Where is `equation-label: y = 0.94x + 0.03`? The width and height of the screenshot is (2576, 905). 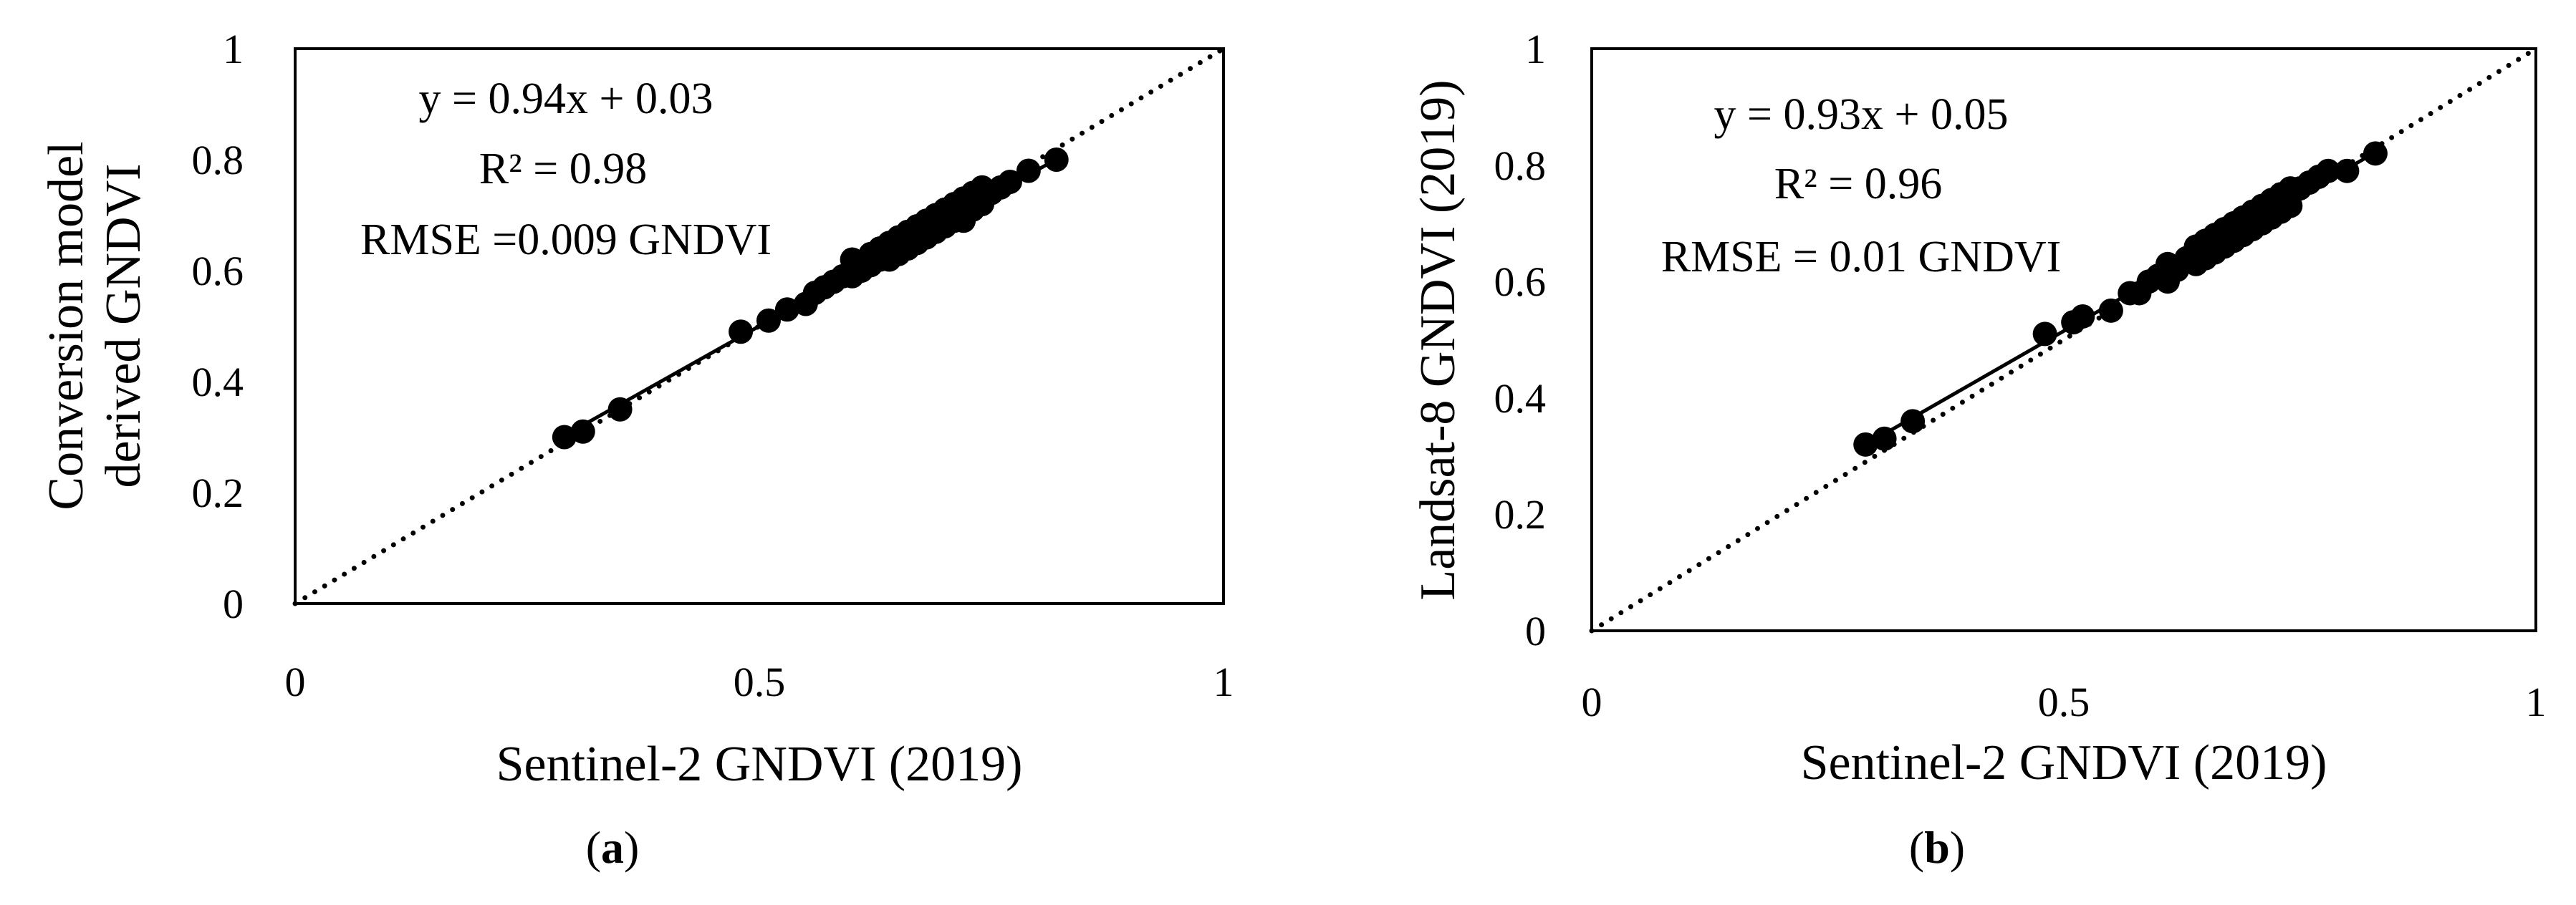 equation-label: y = 0.94x + 0.03 is located at coordinates (566, 99).